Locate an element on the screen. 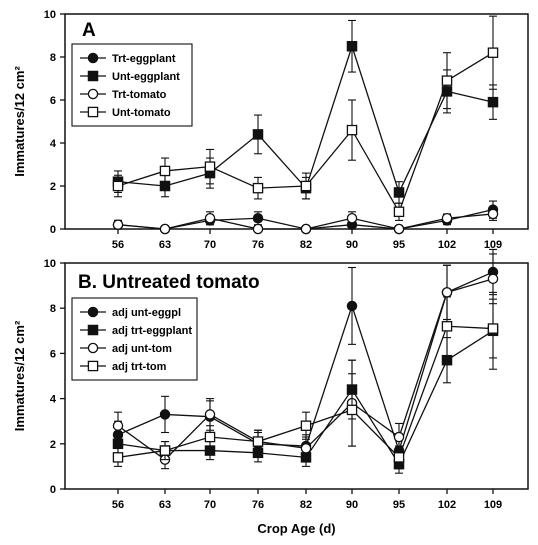 This screenshot has width=538, height=545. legend-label: Unt-eggplant is located at coordinates (146, 77).